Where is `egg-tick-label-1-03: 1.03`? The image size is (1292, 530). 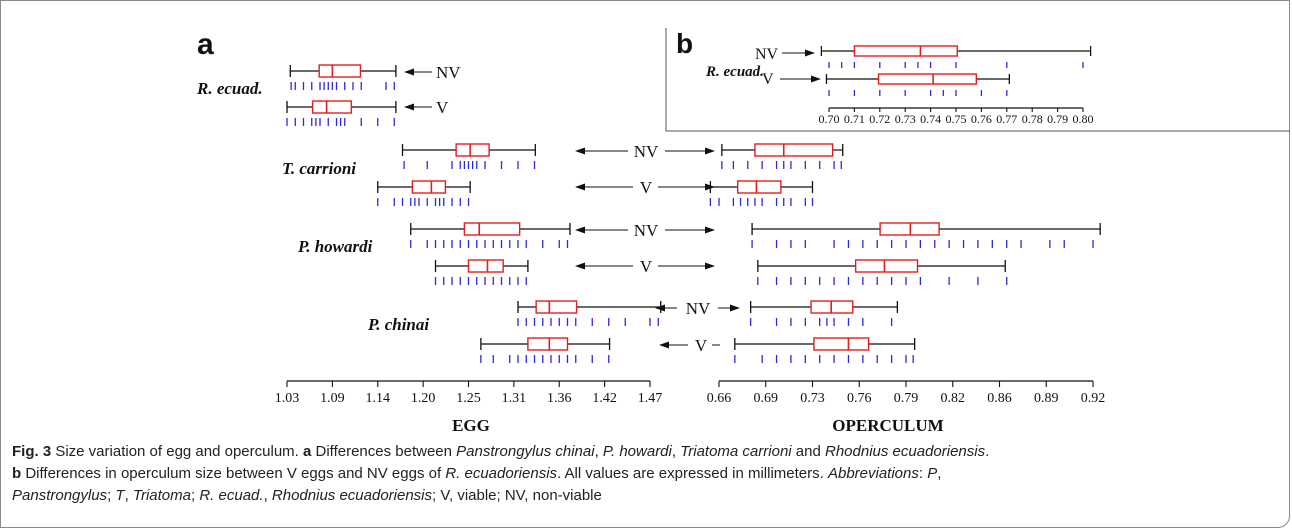 egg-tick-label-1-03: 1.03 is located at coordinates (287, 398).